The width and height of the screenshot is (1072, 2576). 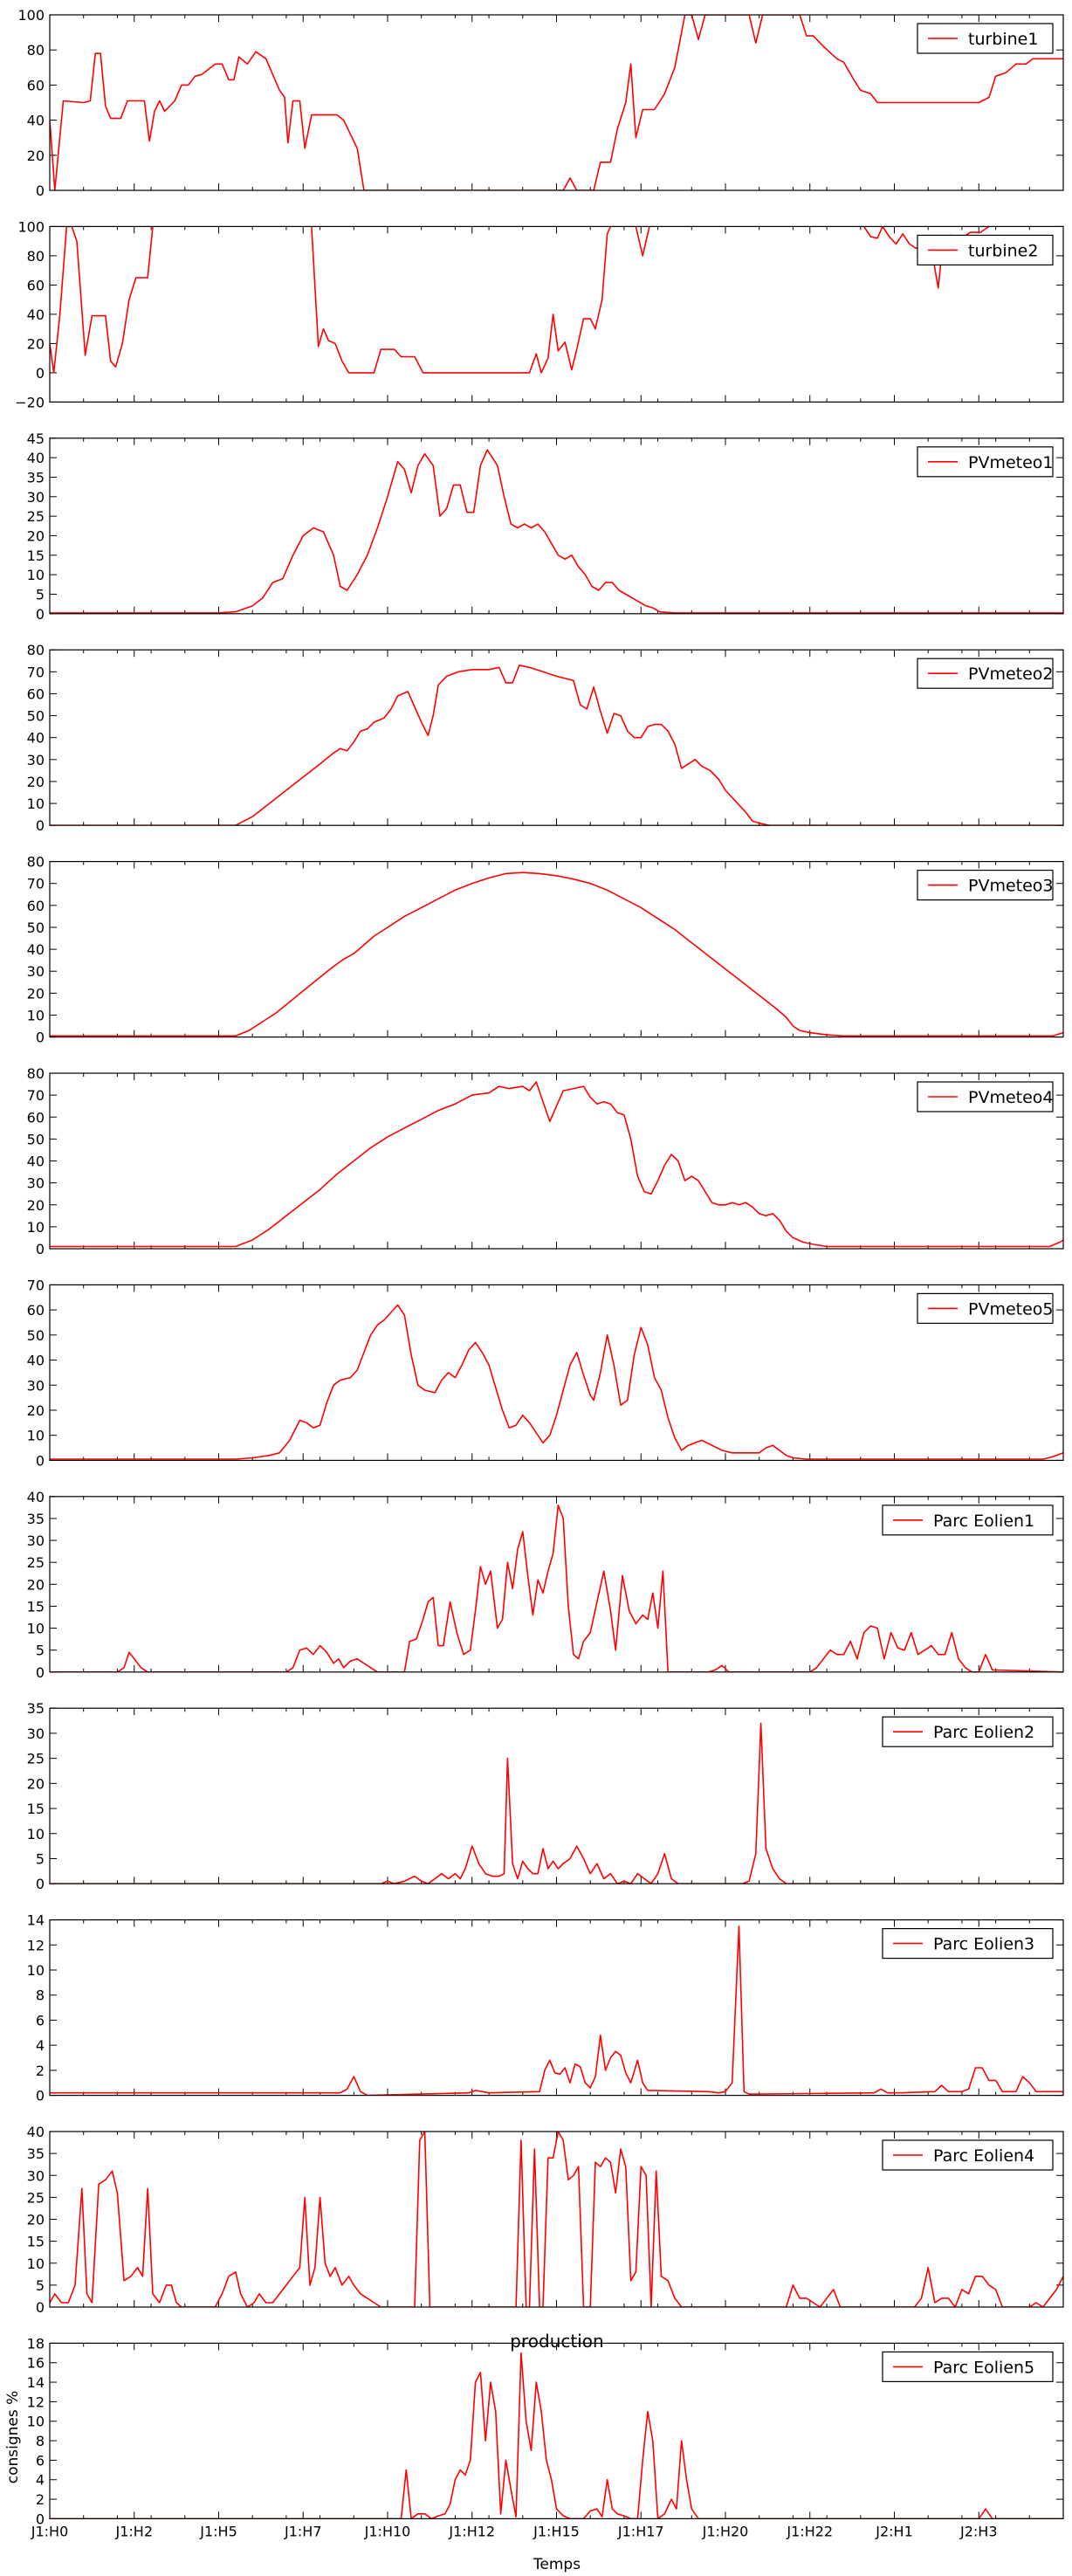 I want to click on x-tick-label: J1:H7, so click(x=303, y=2531).